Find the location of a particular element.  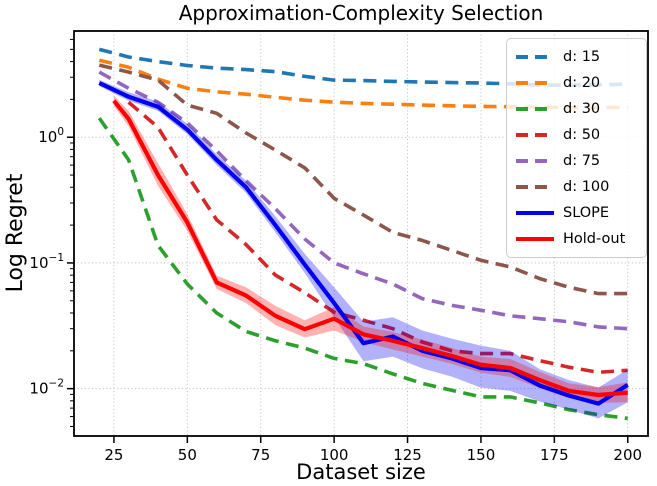

legend-label: d: 75 is located at coordinates (582, 161).